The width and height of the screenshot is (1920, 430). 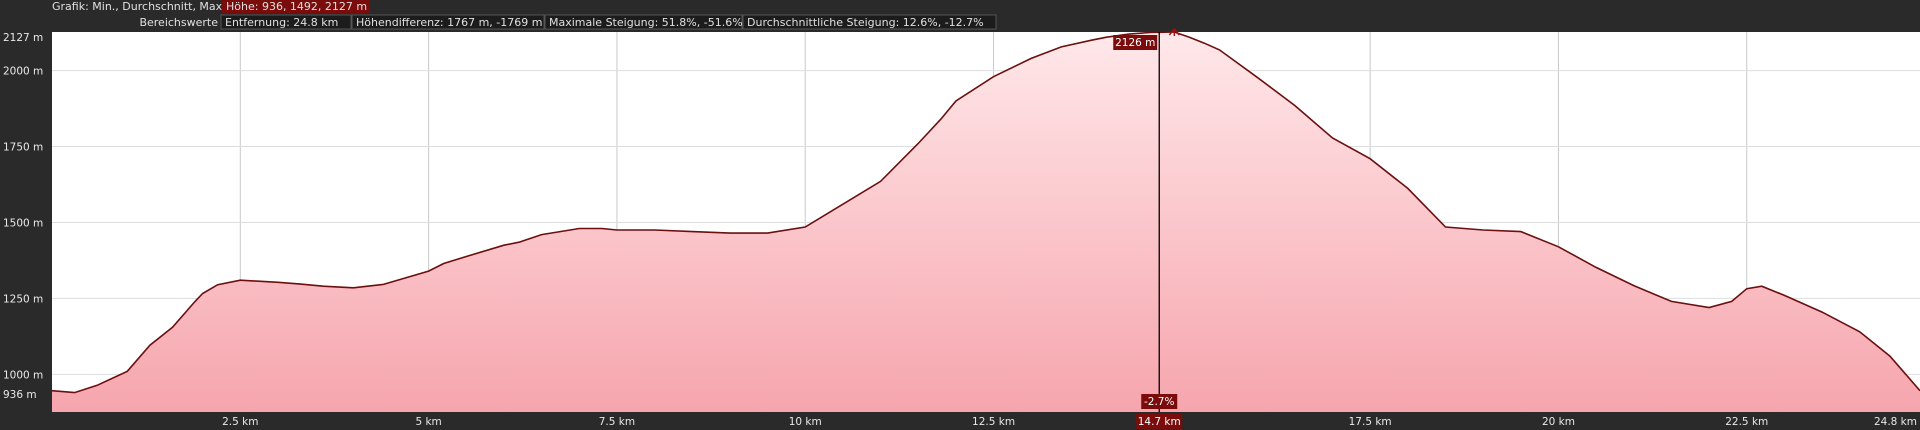 What do you see at coordinates (23, 38) in the screenshot?
I see `y-tick-label: 2127 m` at bounding box center [23, 38].